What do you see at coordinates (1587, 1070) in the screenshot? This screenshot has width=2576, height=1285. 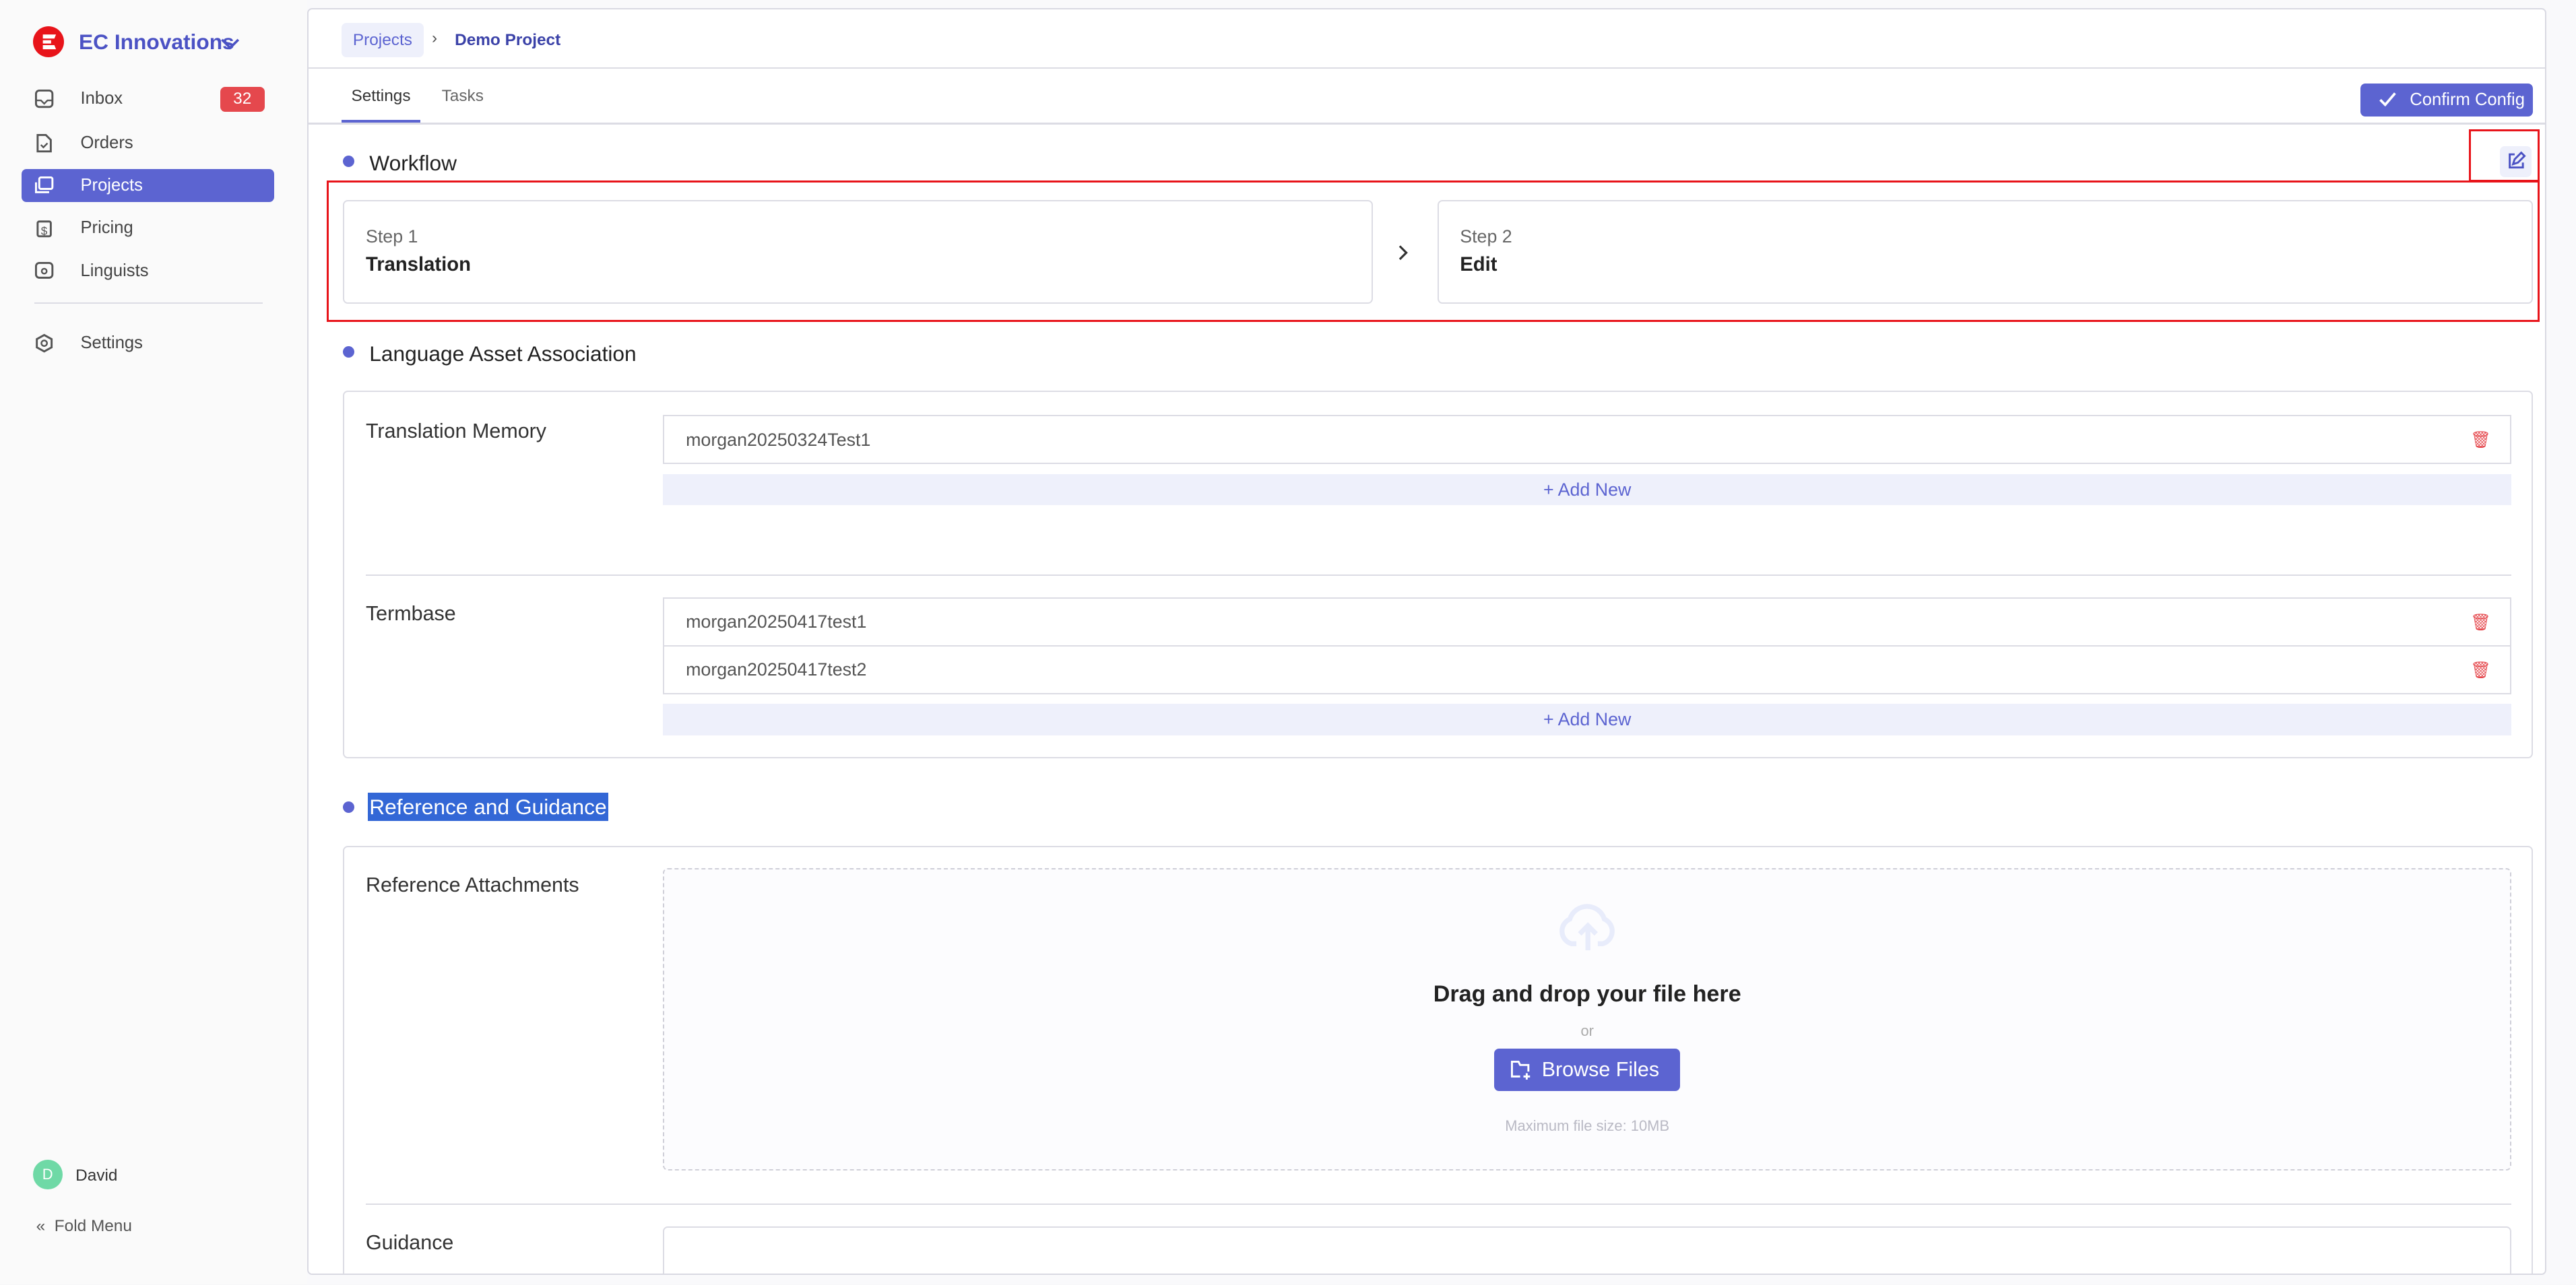 I see `browse-files-button: Browse Files` at bounding box center [1587, 1070].